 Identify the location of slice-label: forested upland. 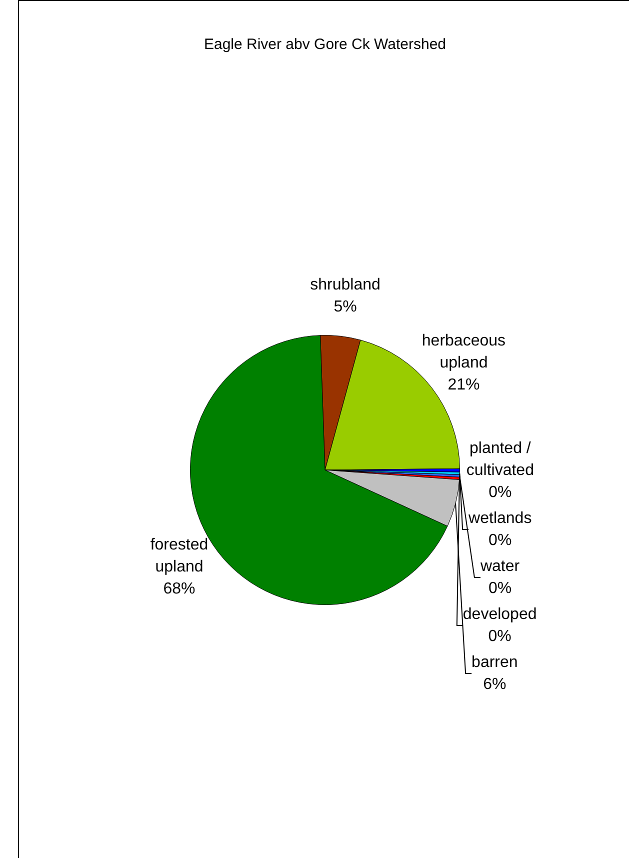
(179, 556).